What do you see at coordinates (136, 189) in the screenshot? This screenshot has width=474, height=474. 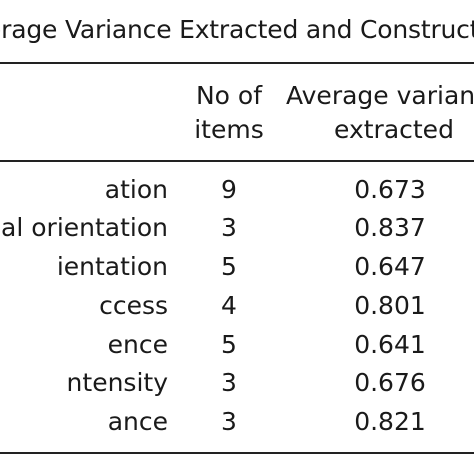 I see `construct-cell: ation` at bounding box center [136, 189].